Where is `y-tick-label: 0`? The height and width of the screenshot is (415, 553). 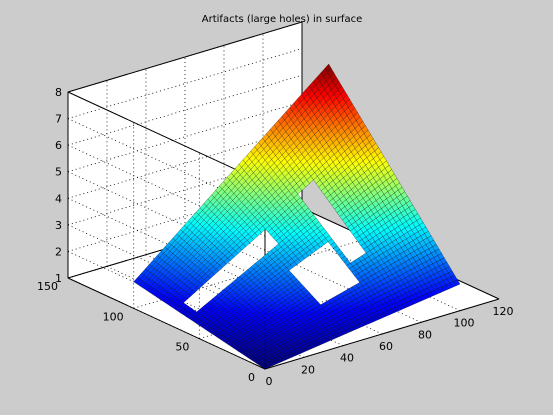 y-tick-label: 0 is located at coordinates (251, 377).